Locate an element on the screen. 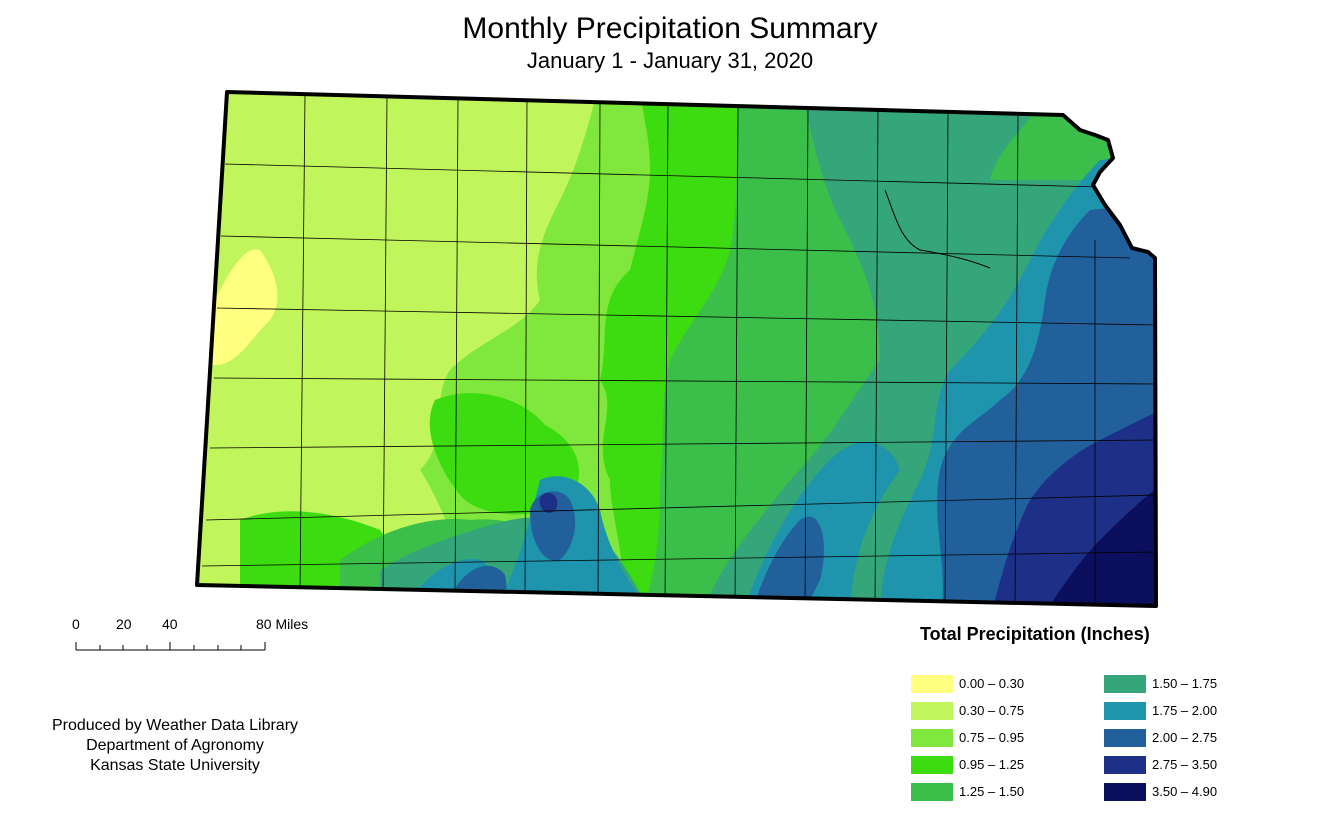 The width and height of the screenshot is (1344, 816). legend-label: 2.75 – 3.50 is located at coordinates (1185, 764).